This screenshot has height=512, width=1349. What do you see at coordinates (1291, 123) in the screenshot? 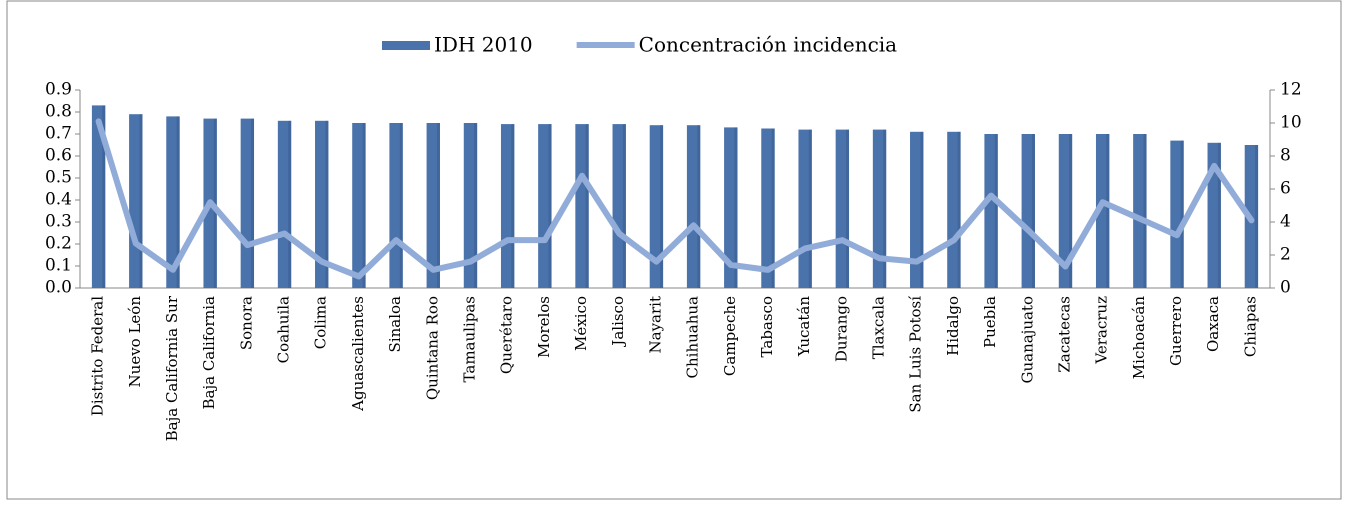
I see `y2-tick-label: 10` at bounding box center [1291, 123].